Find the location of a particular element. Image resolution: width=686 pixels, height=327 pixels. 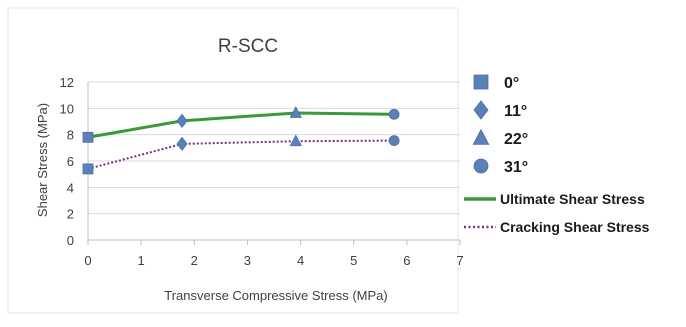

series-lines is located at coordinates (241, 140).